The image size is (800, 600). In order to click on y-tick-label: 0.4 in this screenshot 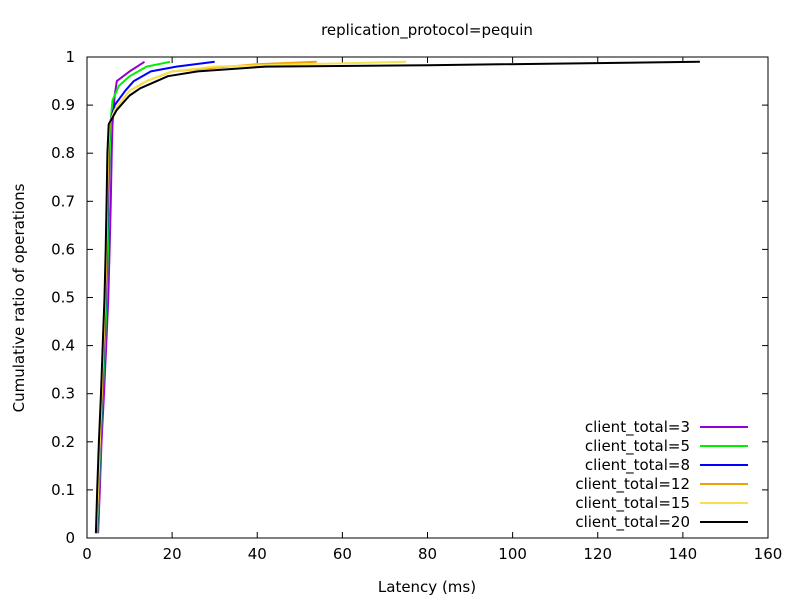, I will do `click(63, 346)`.